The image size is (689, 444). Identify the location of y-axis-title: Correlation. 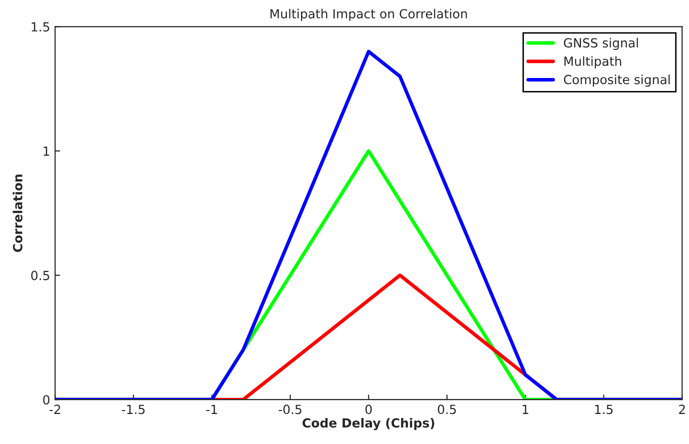
(17, 213).